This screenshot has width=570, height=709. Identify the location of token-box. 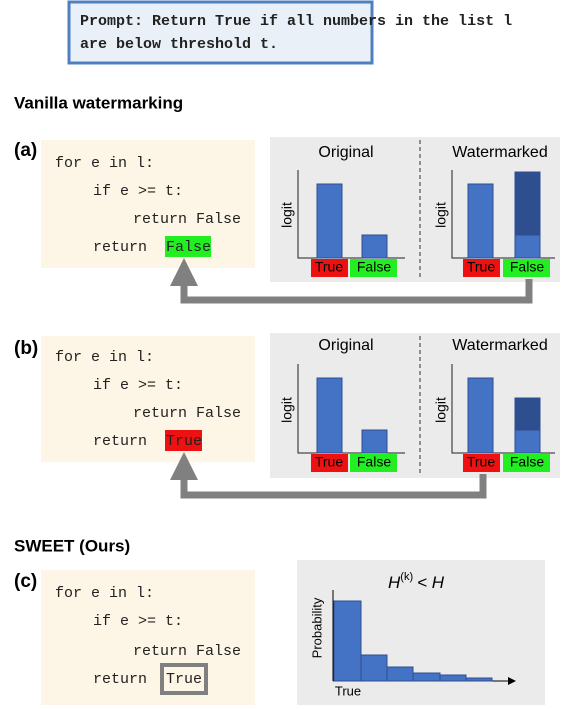
(184, 679).